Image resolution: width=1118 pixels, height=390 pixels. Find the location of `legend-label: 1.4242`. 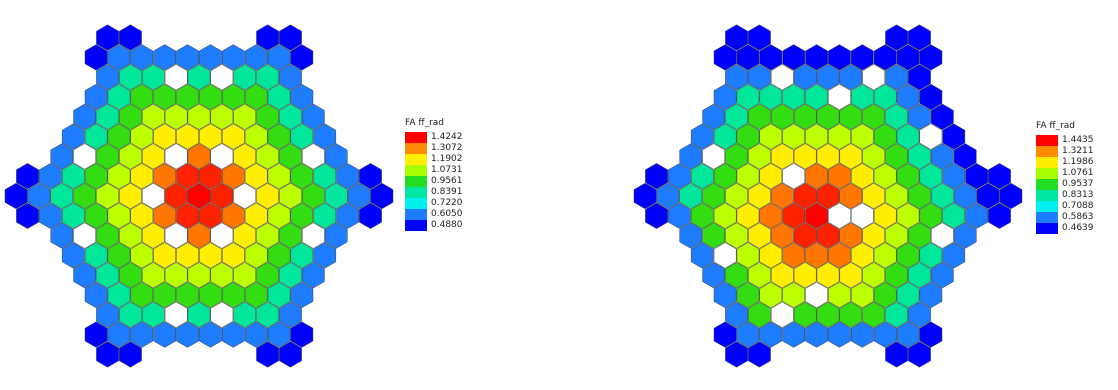

legend-label: 1.4242 is located at coordinates (447, 137).